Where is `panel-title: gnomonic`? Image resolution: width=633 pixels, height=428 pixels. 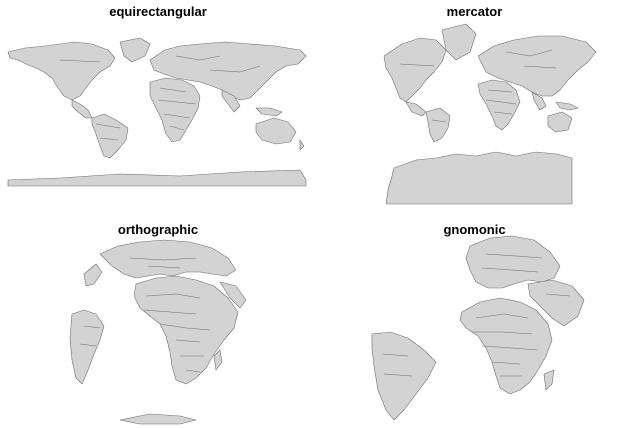 panel-title: gnomonic is located at coordinates (474, 229).